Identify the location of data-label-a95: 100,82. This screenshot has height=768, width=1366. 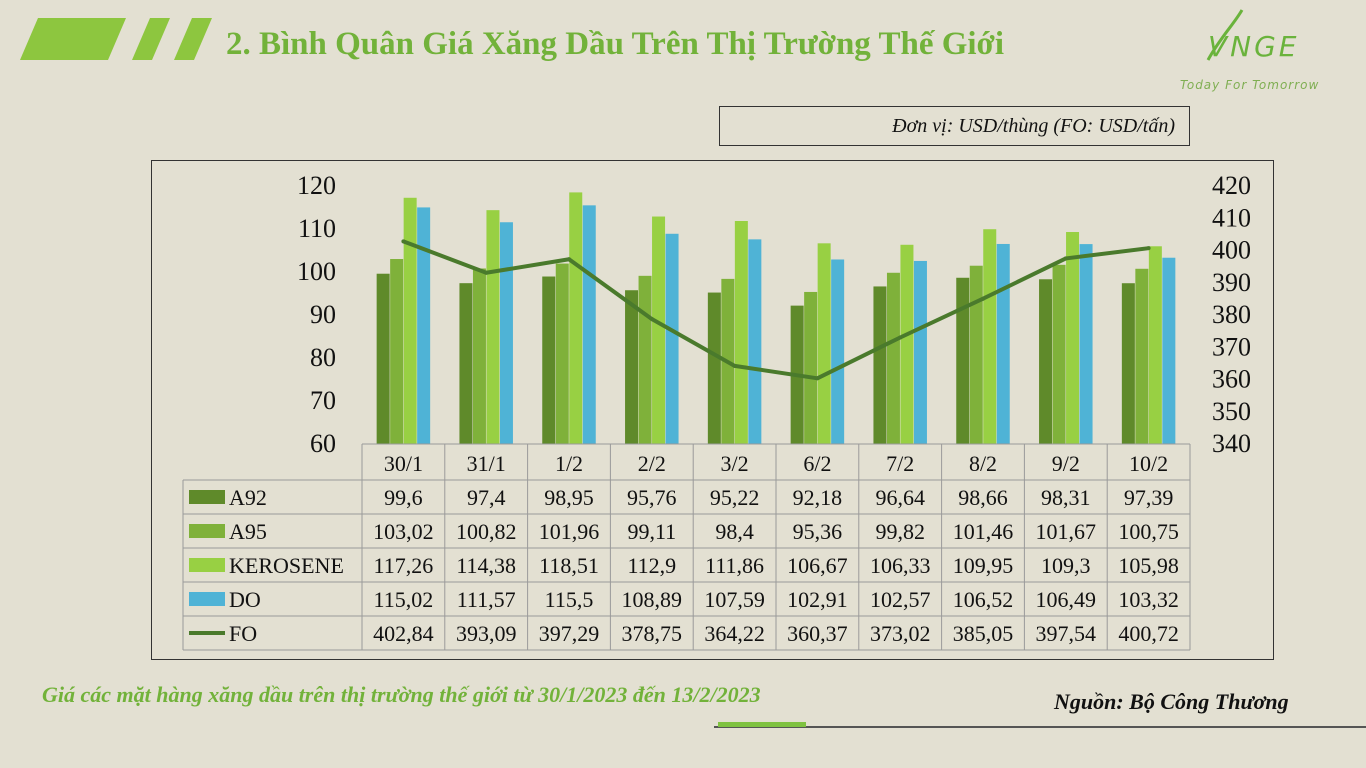
(486, 531).